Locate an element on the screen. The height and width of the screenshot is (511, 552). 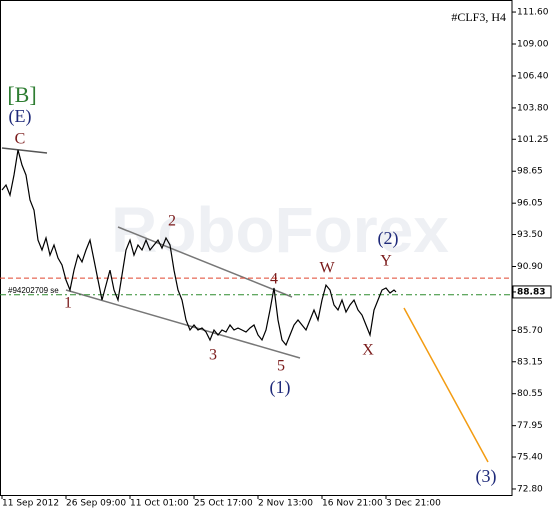
wave-label: 1 is located at coordinates (68, 303).